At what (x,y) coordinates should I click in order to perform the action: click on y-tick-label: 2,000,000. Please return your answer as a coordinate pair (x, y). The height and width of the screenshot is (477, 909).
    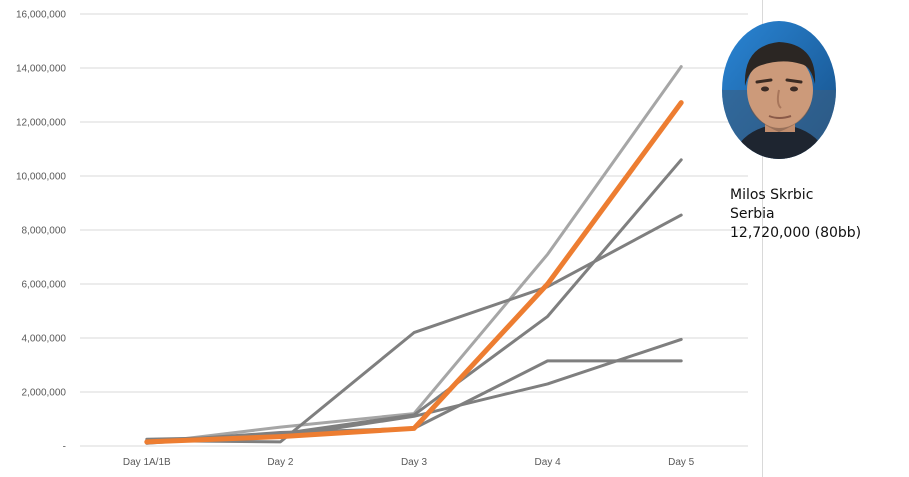
    Looking at the image, I should click on (44, 393).